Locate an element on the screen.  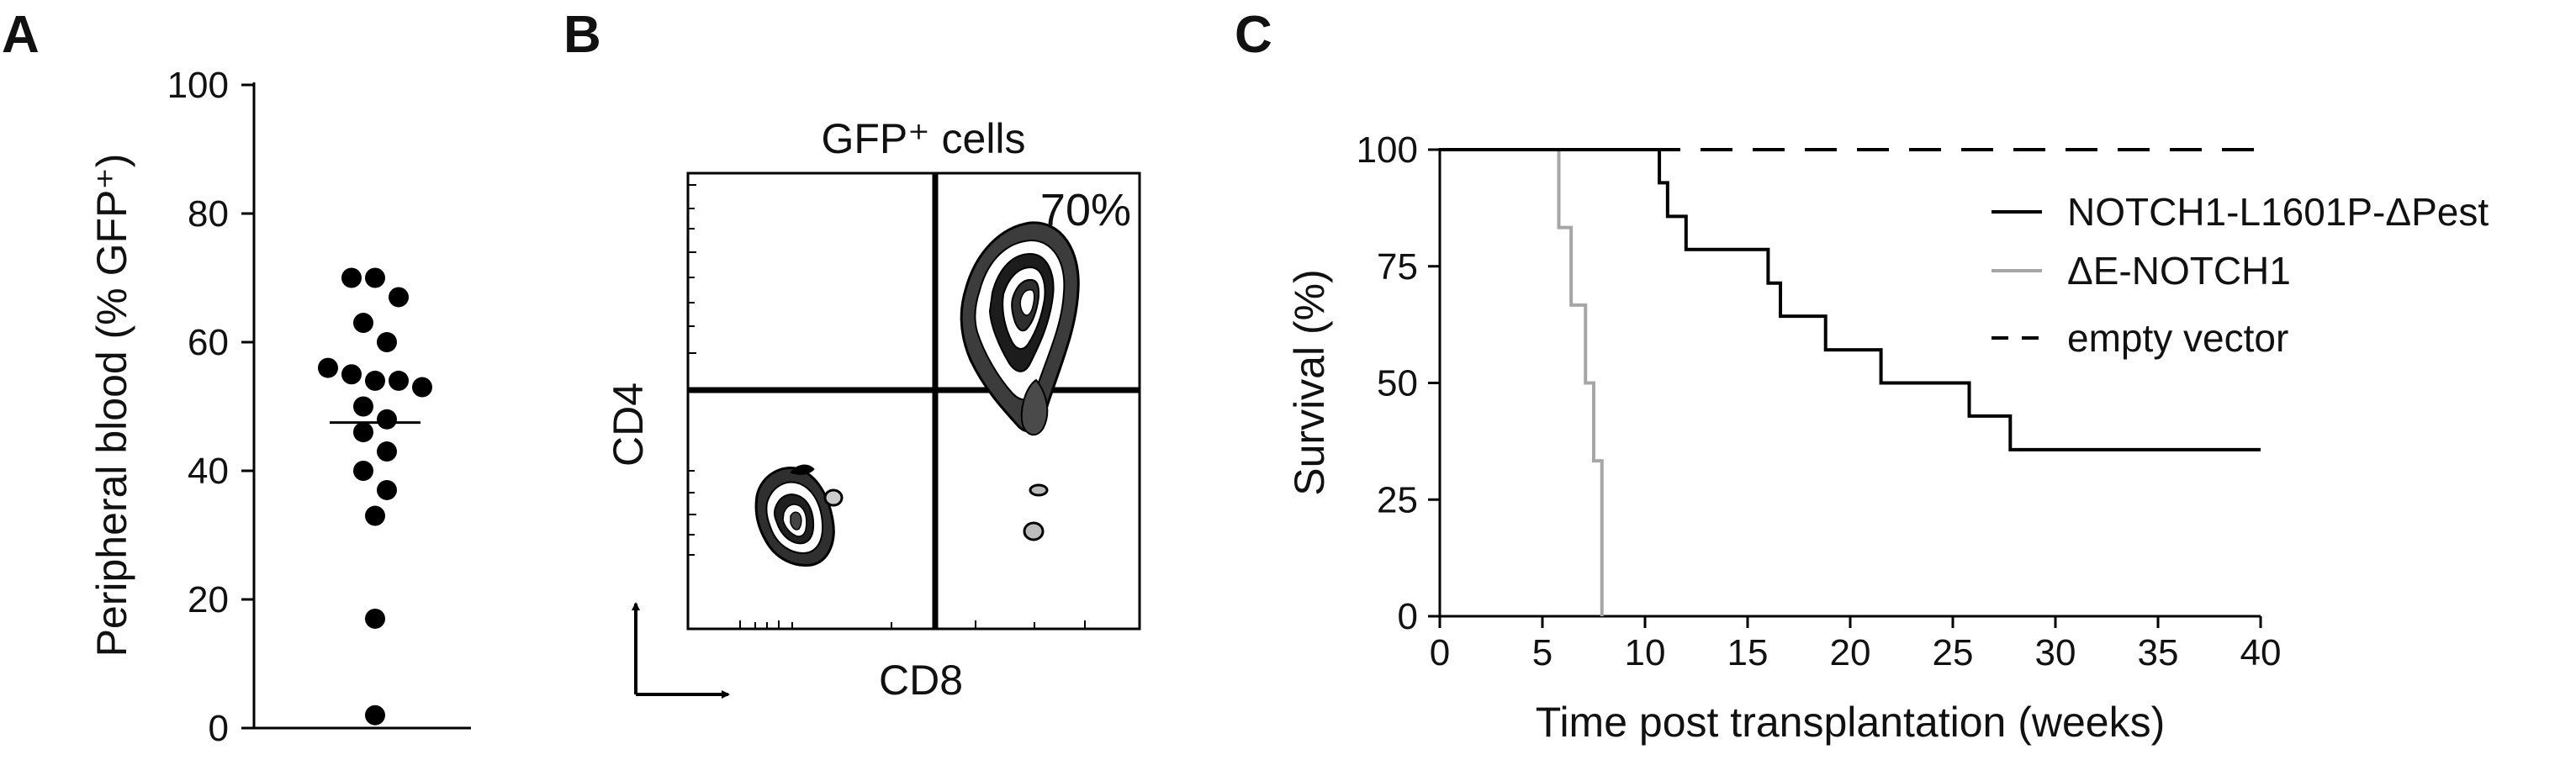
panel-a-points is located at coordinates (375, 496).